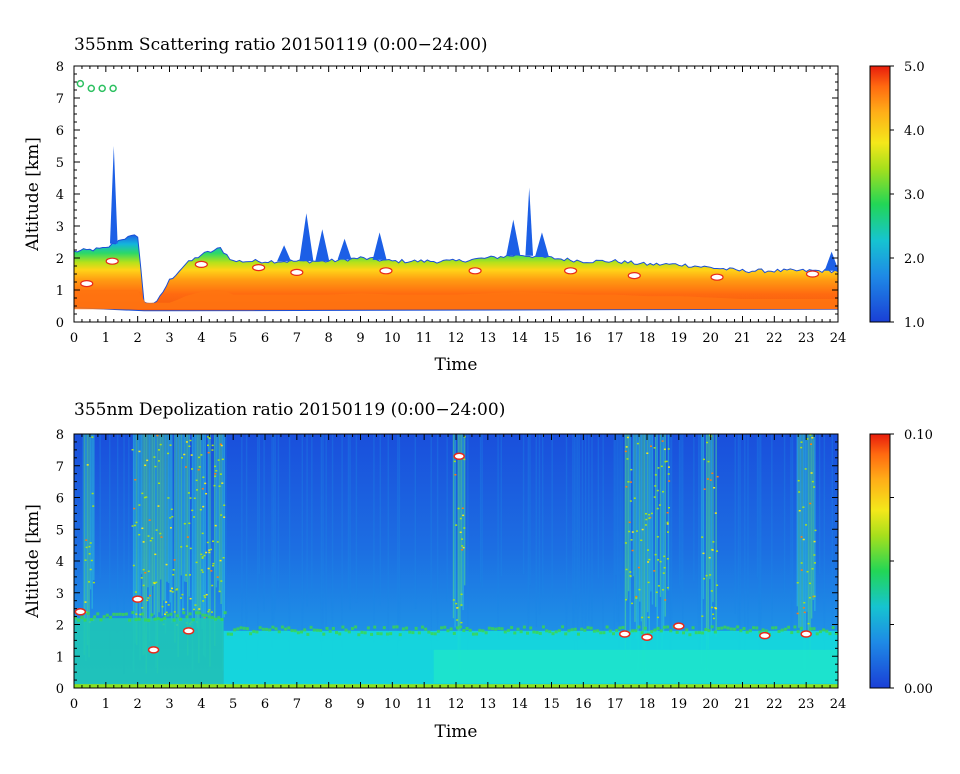  What do you see at coordinates (424, 704) in the screenshot?
I see `x-tick-label: 11` at bounding box center [424, 704].